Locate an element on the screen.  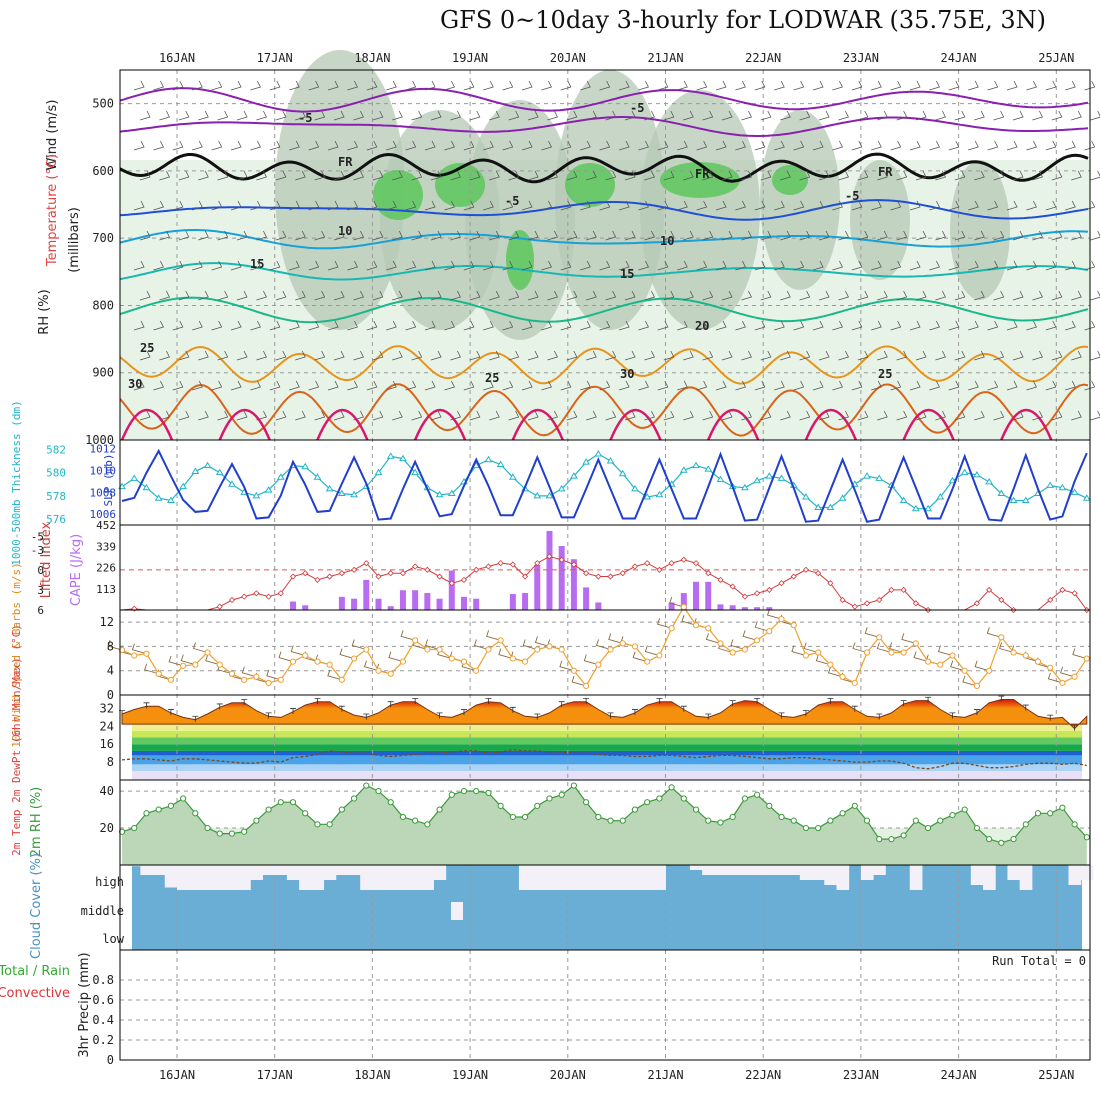
contour-label: 25 is located at coordinates (147, 348).